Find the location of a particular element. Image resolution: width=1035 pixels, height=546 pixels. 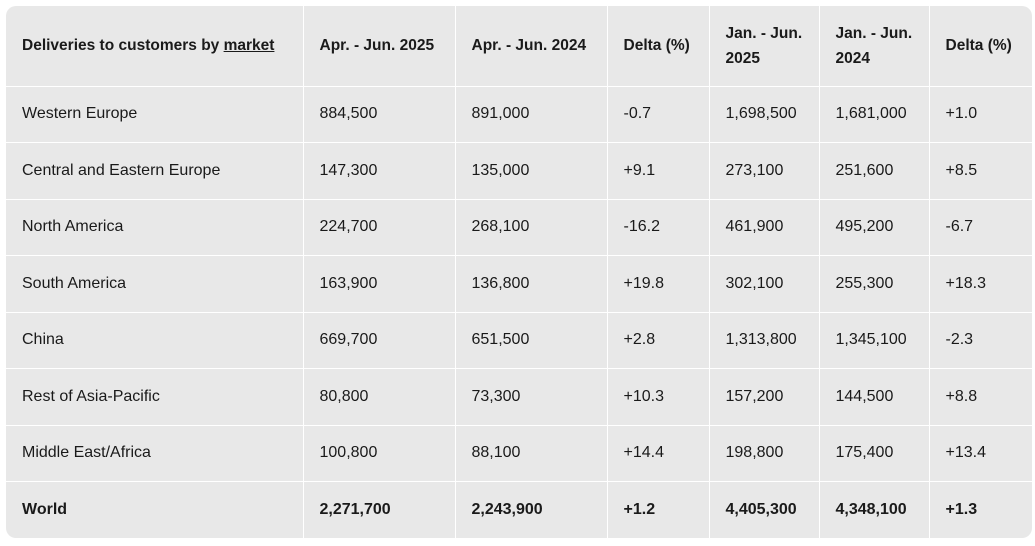

header-h1-2025-line1: Jan. - Jun. is located at coordinates (764, 33).